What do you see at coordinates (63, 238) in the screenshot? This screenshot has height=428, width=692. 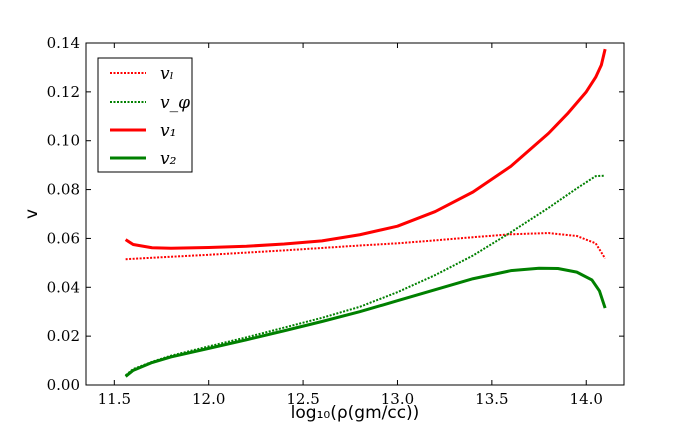 I see `y-tick-label: 0.06` at bounding box center [63, 238].